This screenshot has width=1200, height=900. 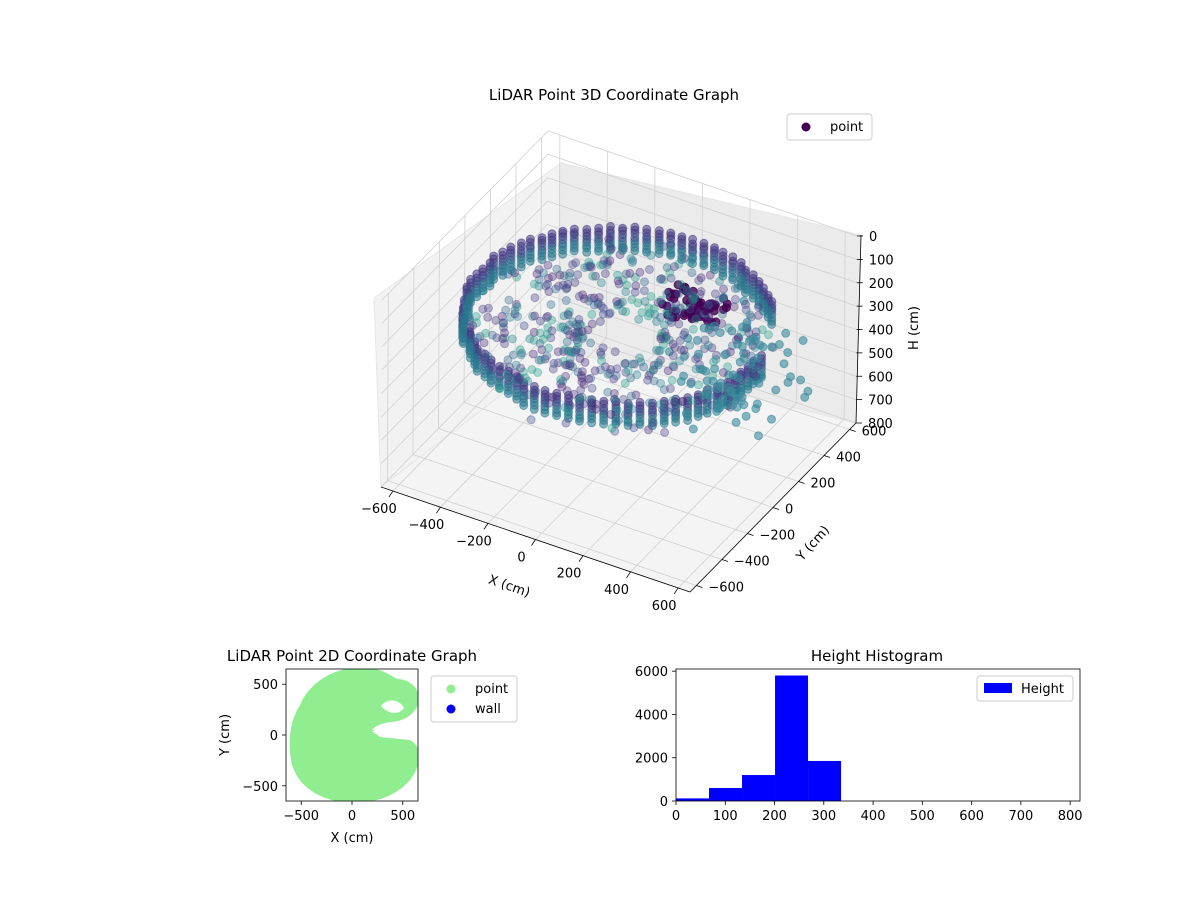 What do you see at coordinates (352, 816) in the screenshot?
I see `x-tick-label-2d: 0` at bounding box center [352, 816].